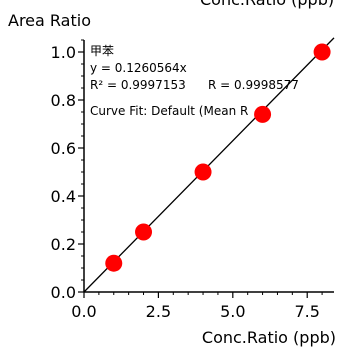  Describe the element at coordinates (102, 51) in the screenshot. I see `compound-name: 甲苯` at that location.